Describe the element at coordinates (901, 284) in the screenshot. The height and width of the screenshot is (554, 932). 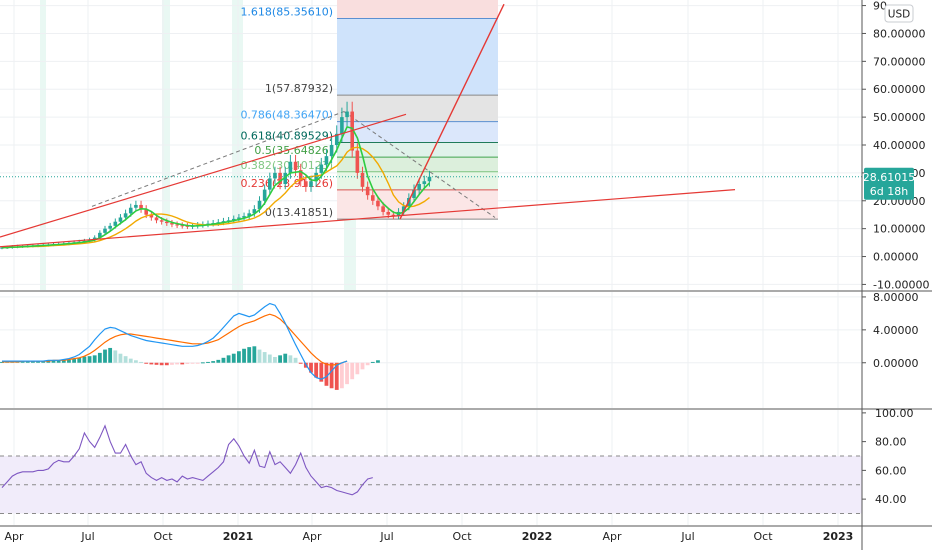
I see `price-axis-label-10: -10.00000` at that location.